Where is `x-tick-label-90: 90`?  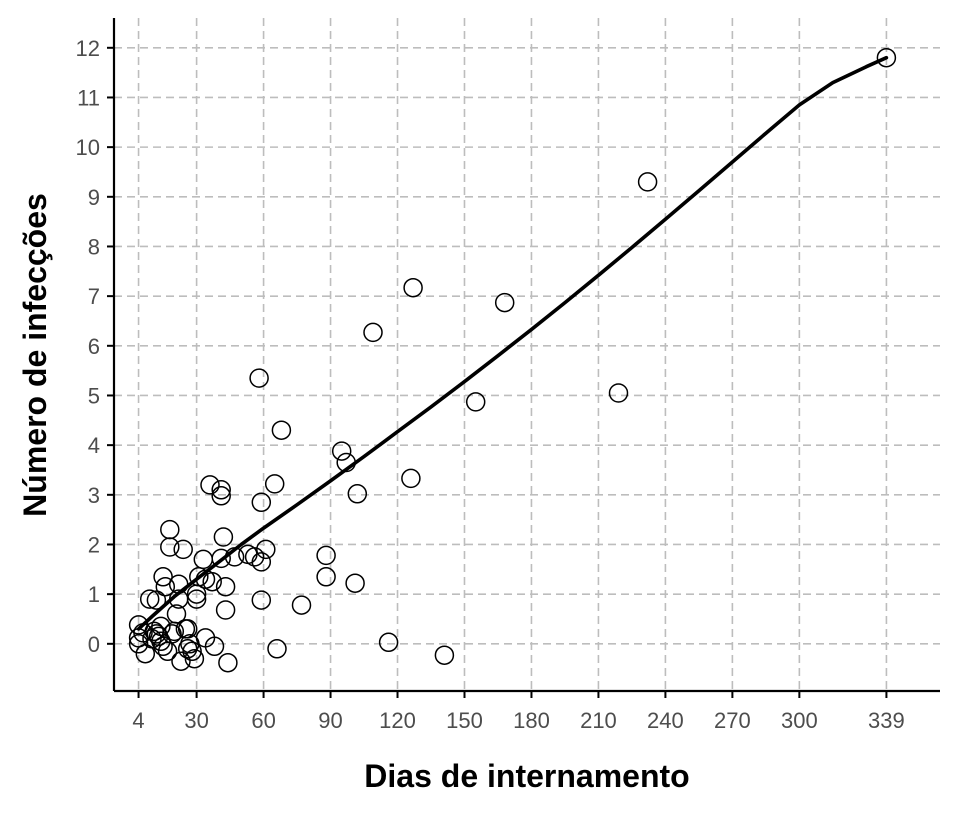 x-tick-label-90: 90 is located at coordinates (330, 720).